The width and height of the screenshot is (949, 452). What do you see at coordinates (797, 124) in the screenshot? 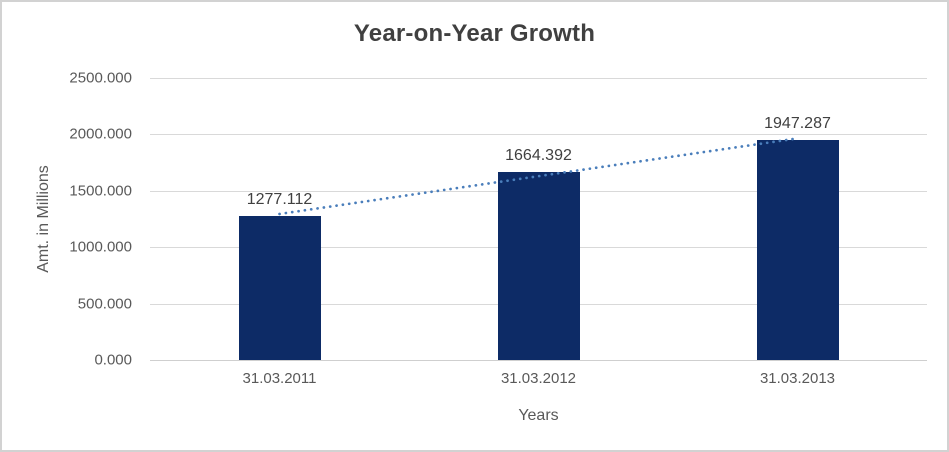
I see `data-label: 1947.287` at bounding box center [797, 124].